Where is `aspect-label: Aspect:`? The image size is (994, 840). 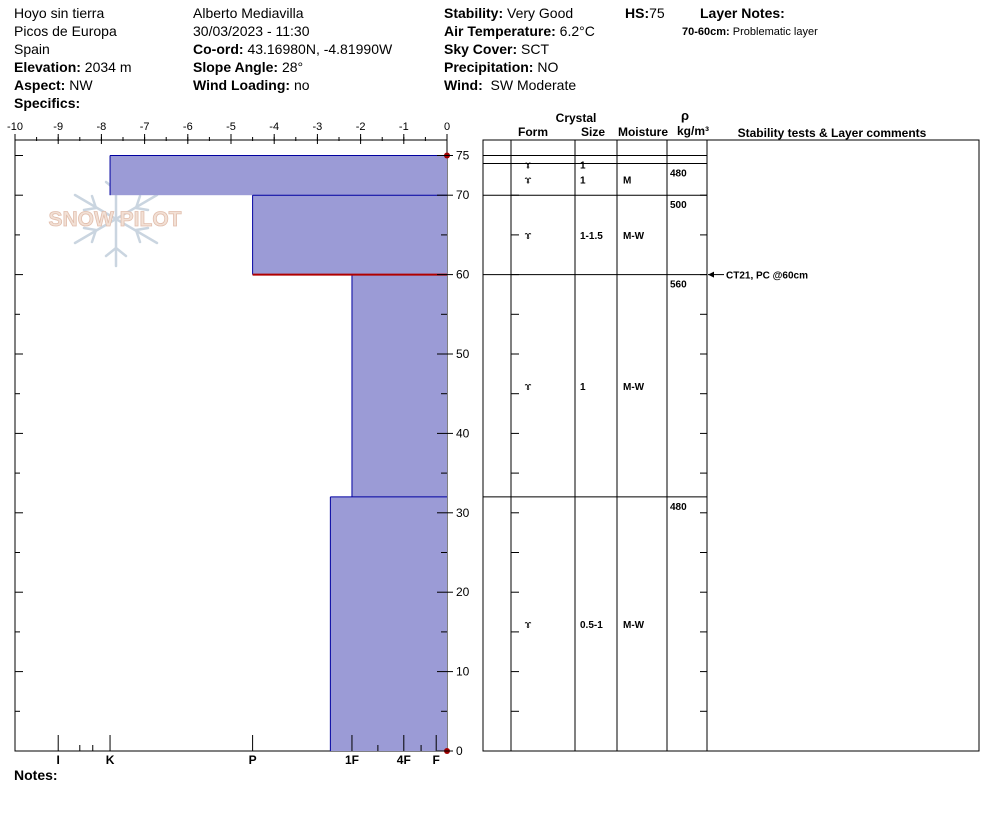 aspect-label: Aspect: is located at coordinates (40, 85).